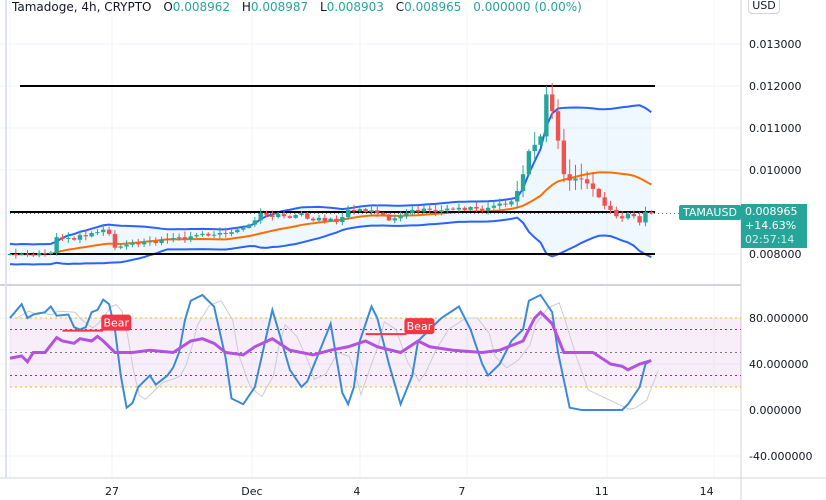  What do you see at coordinates (775, 44) in the screenshot?
I see `price-axis-label: 0.013000` at bounding box center [775, 44].